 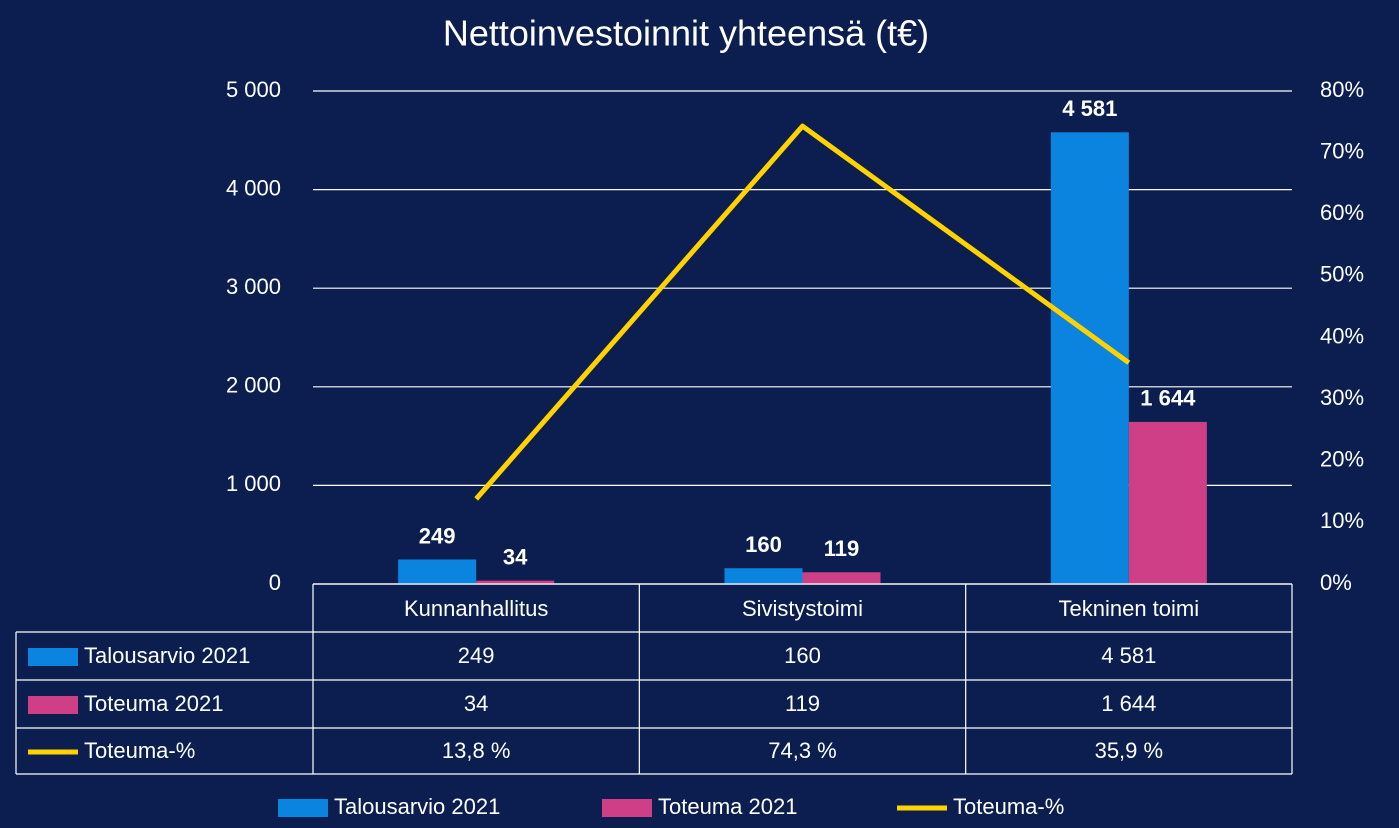 I want to click on table-row-label: Toteuma 2021, so click(x=153, y=703).